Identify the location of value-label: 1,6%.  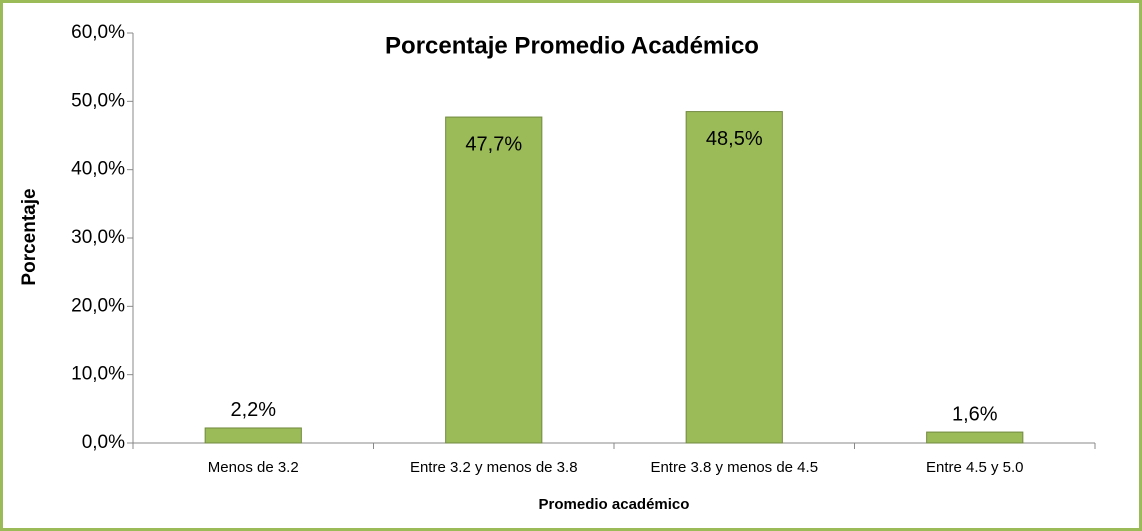
(975, 414).